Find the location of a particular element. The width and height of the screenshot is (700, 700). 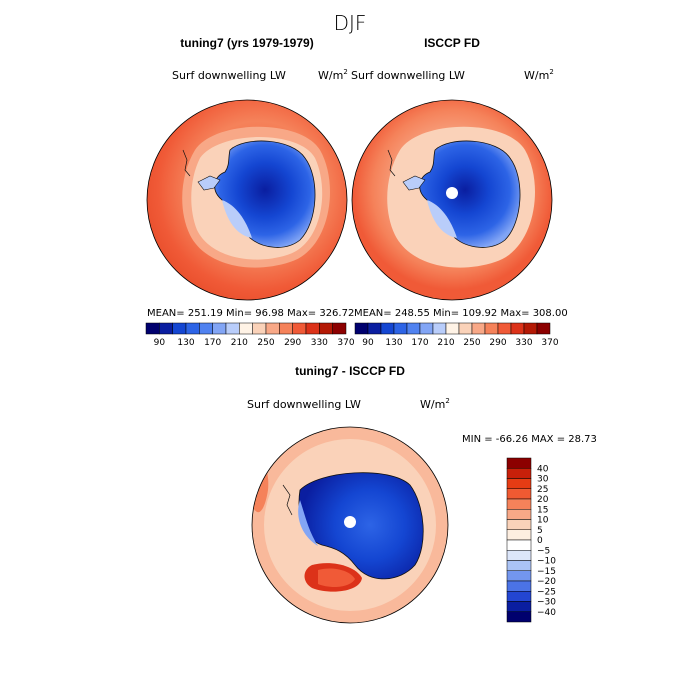

panel-diff-stats: MIN = -66.26 MAX = 28.73 is located at coordinates (529, 439).